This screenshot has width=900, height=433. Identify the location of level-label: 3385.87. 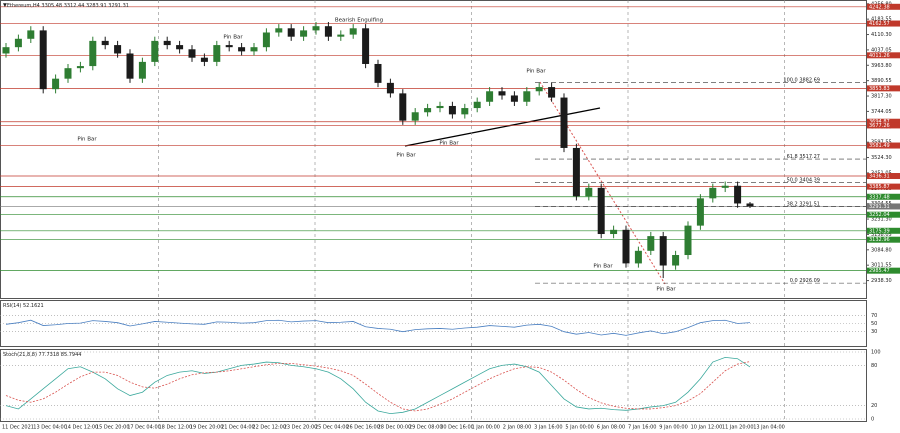
(879, 187).